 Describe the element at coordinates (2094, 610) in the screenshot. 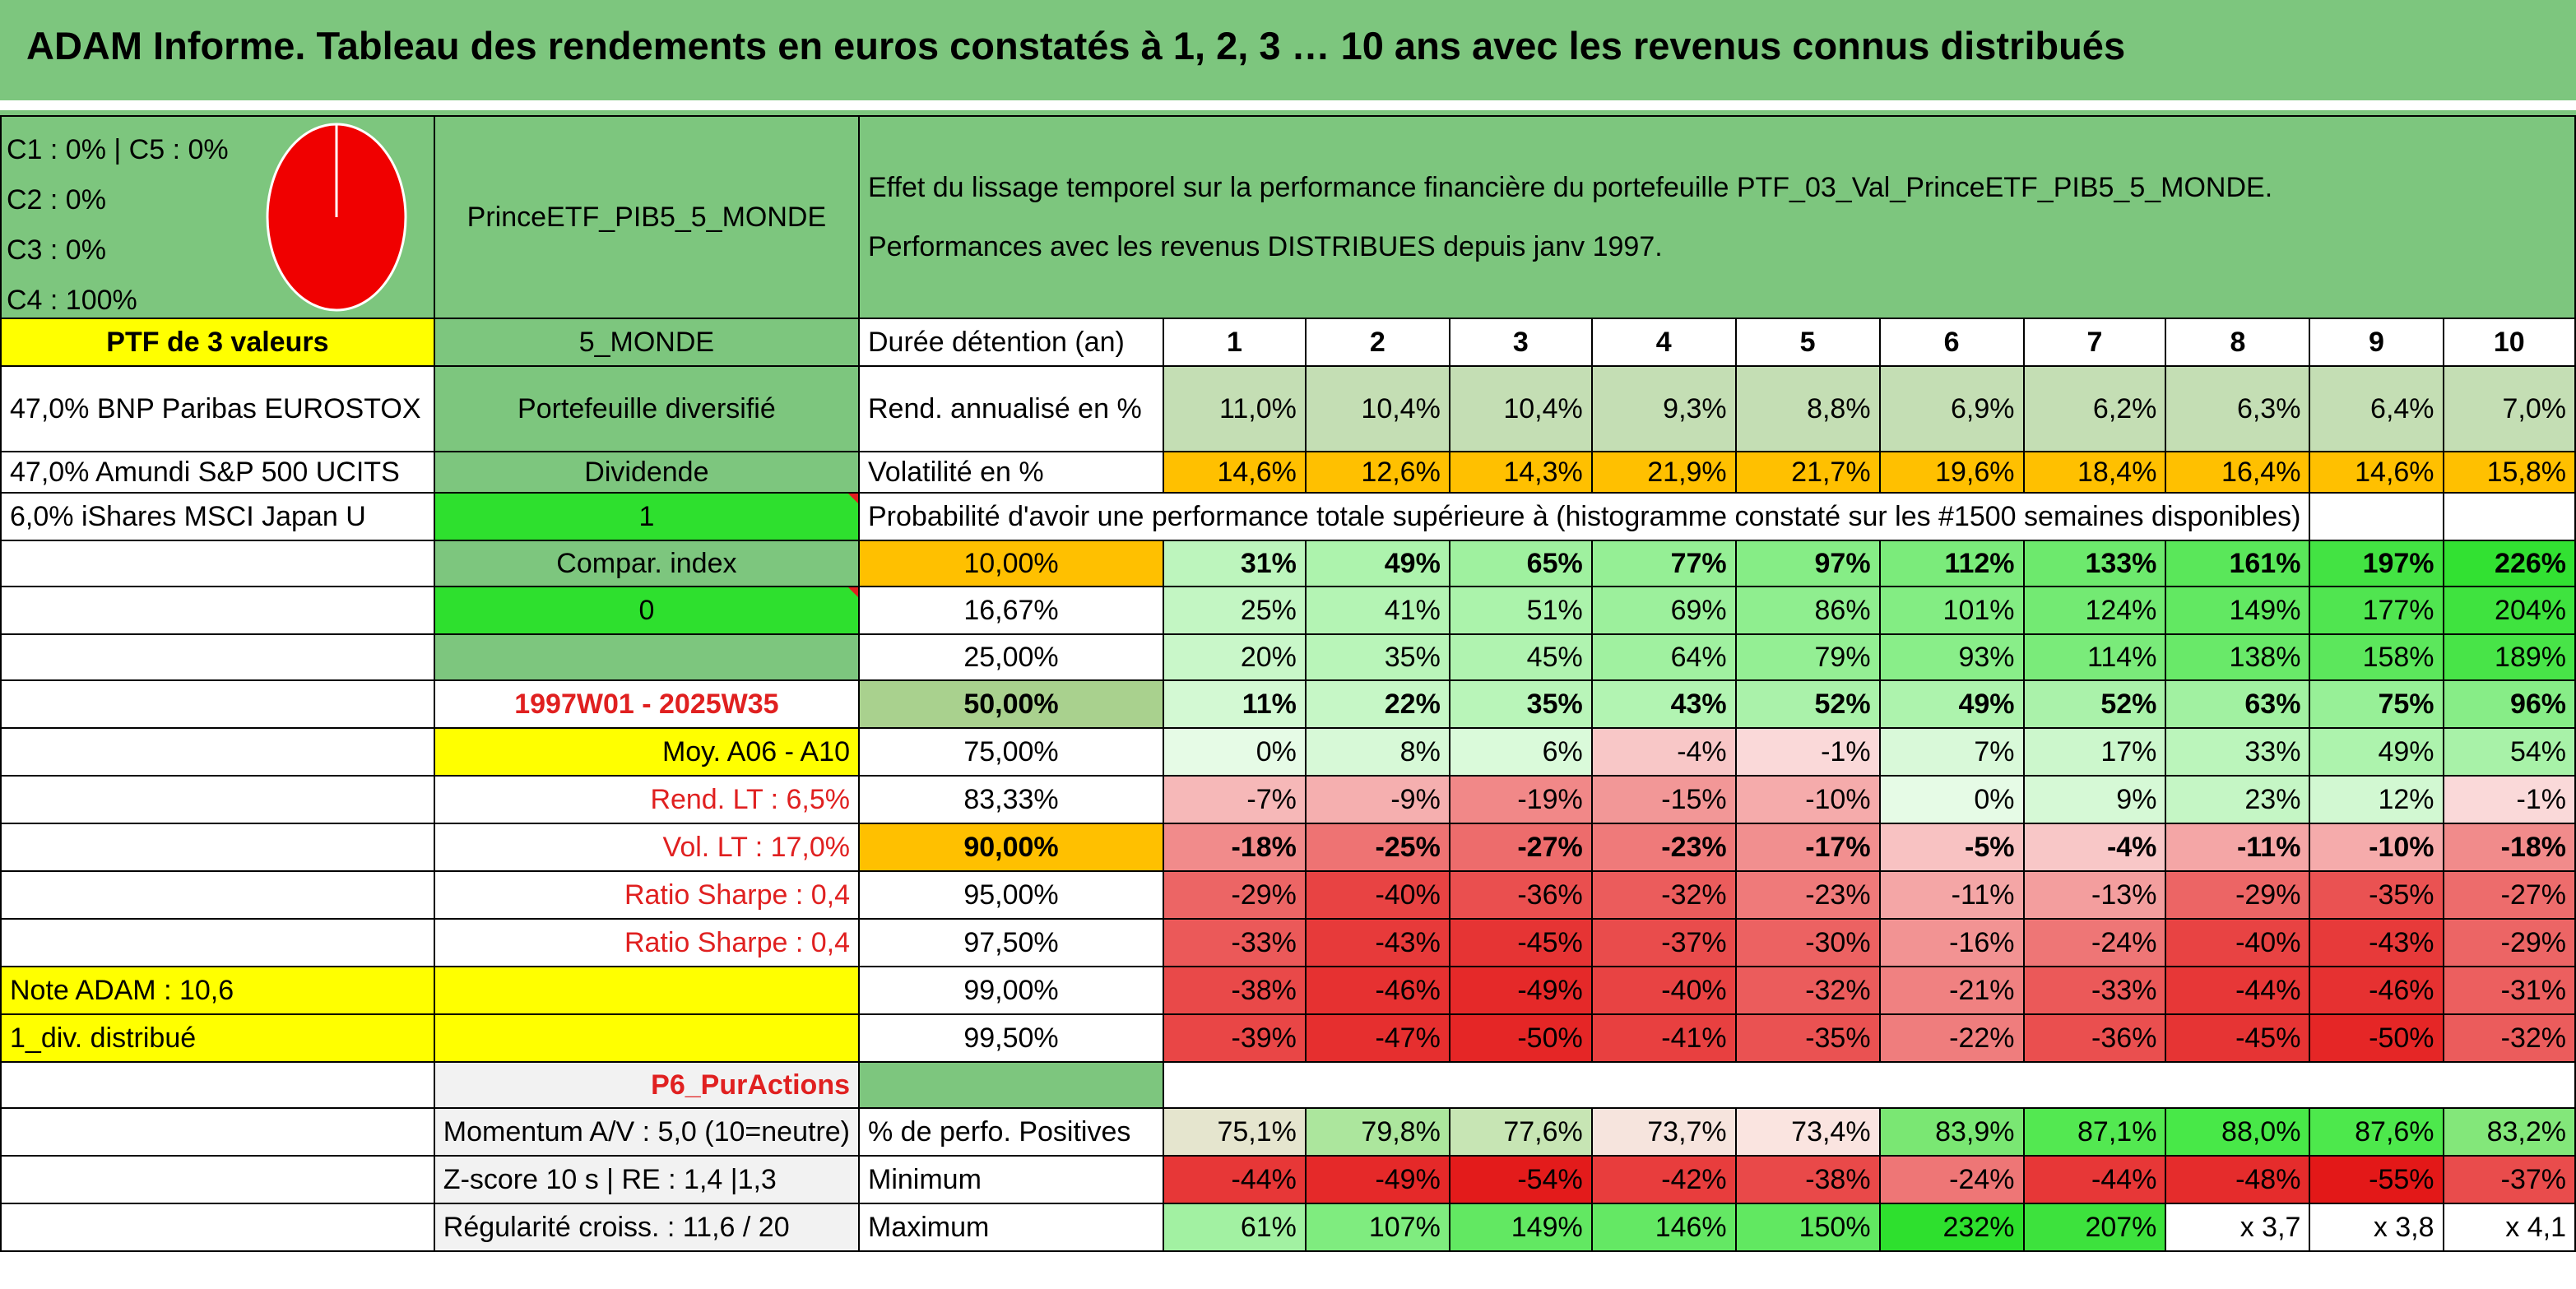

I see `quantile-value-7: 124%` at that location.